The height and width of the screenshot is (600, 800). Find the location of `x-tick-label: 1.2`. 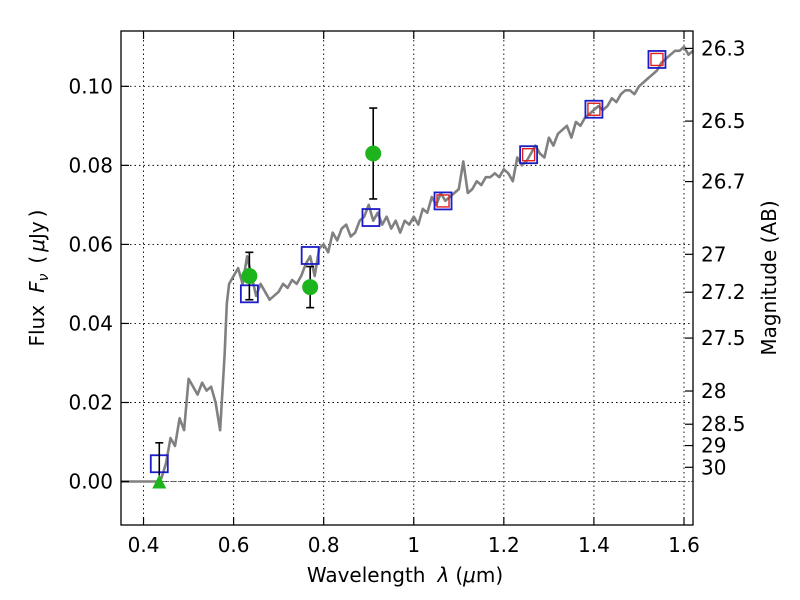

x-tick-label: 1.2 is located at coordinates (504, 545).